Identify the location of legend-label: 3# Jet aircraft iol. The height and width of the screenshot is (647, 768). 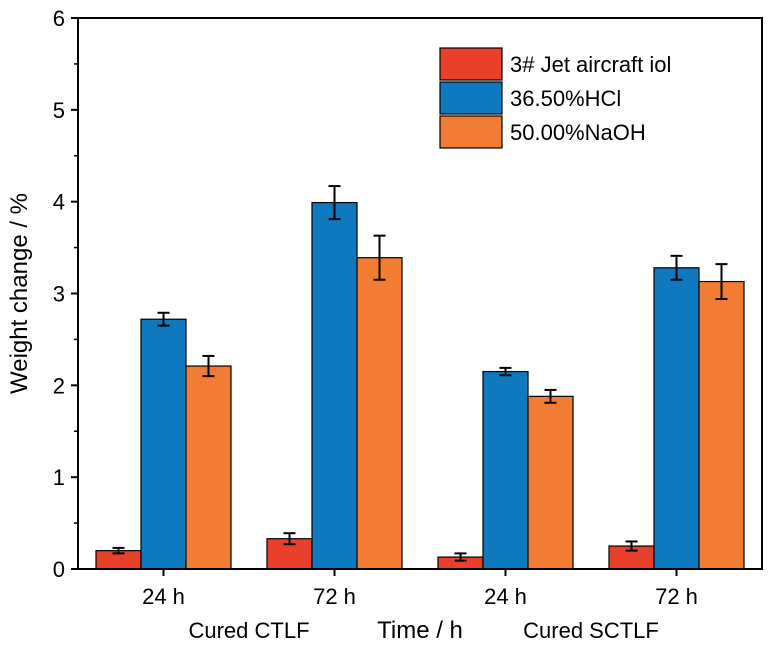
(590, 64).